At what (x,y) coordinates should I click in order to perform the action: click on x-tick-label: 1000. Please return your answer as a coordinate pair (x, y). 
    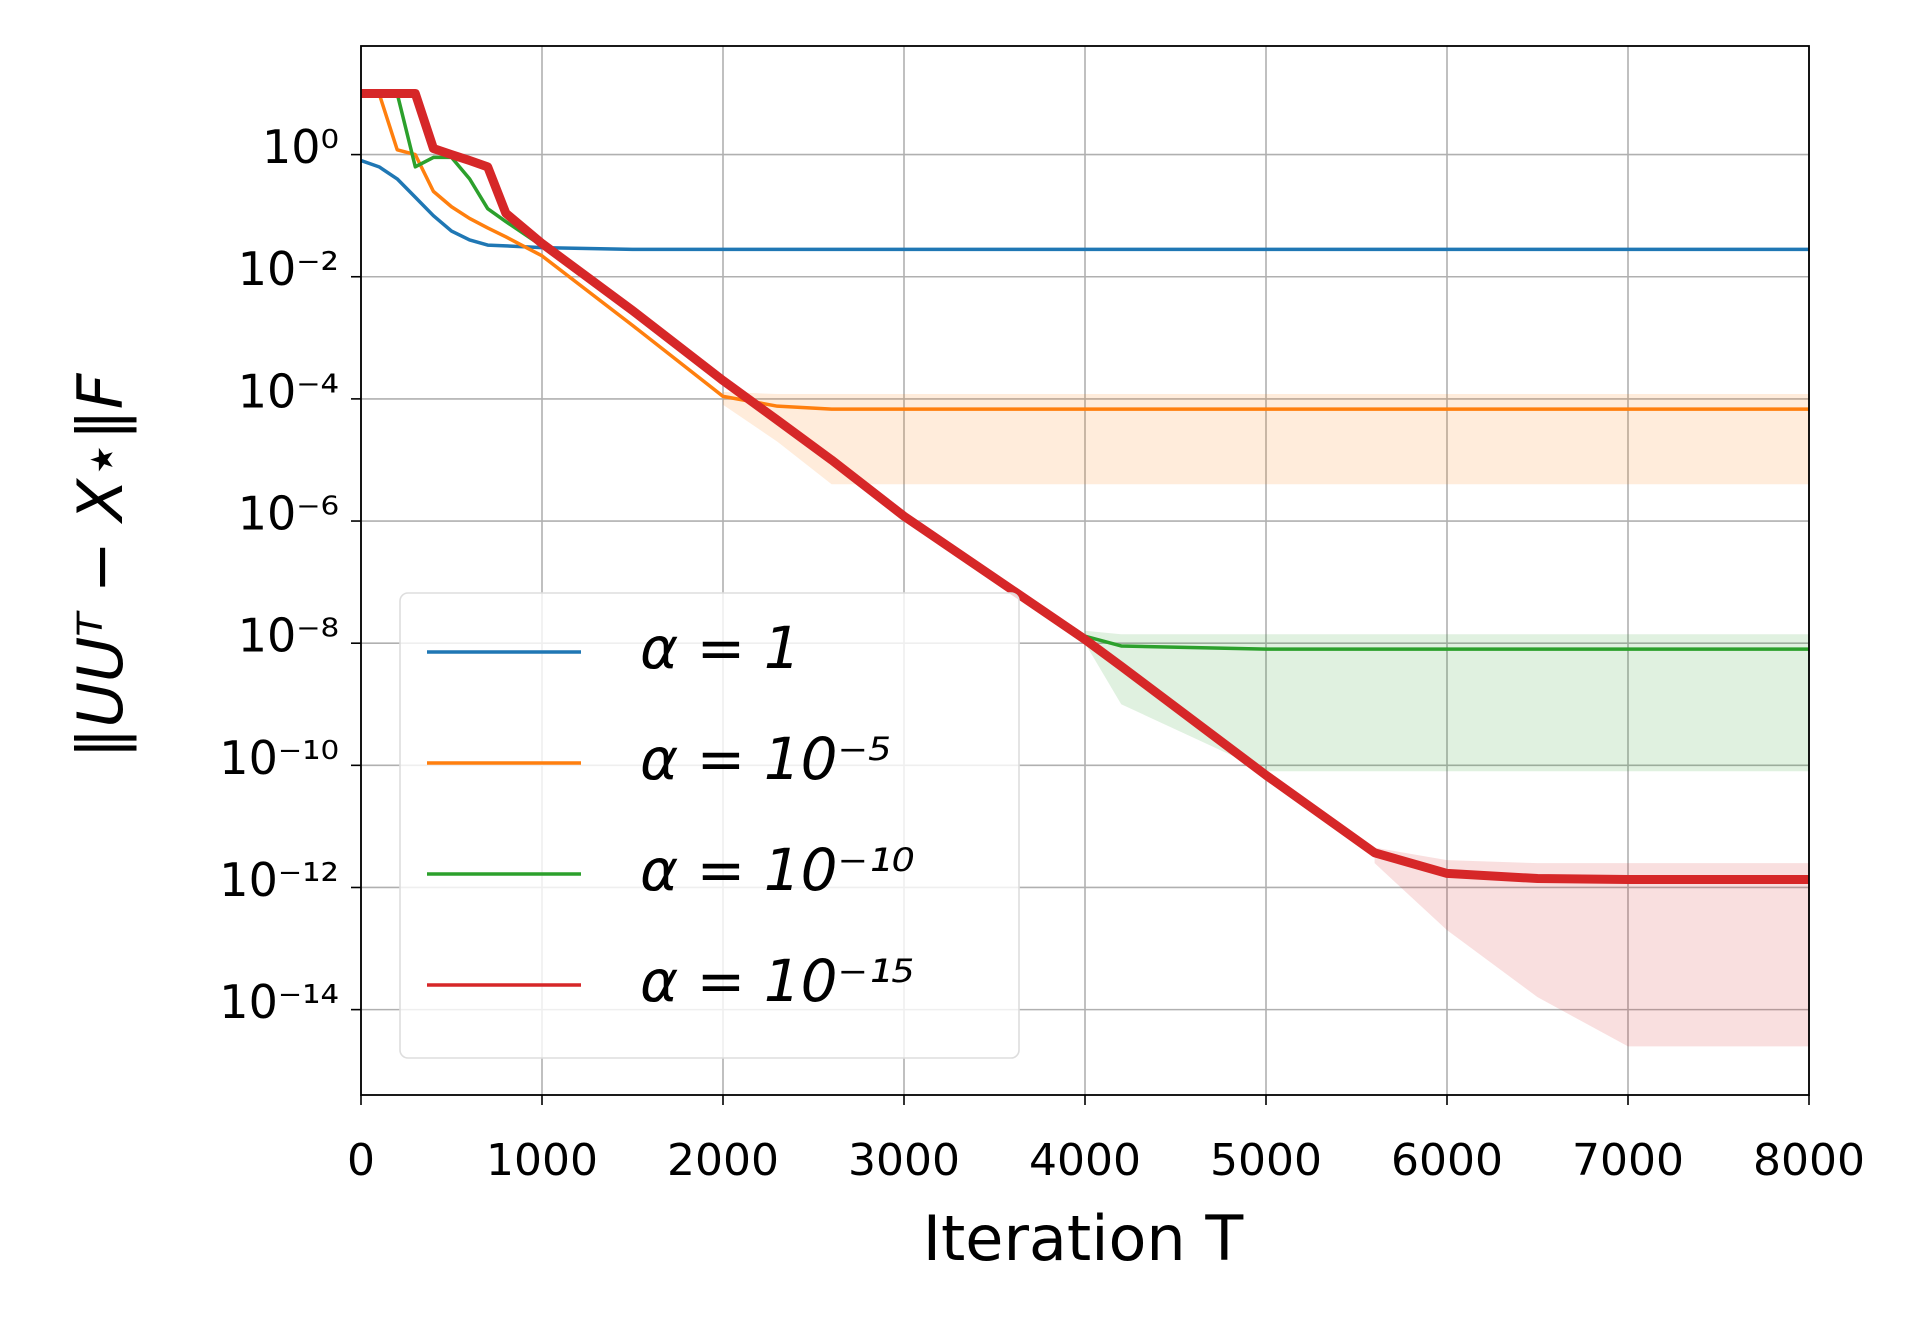
    Looking at the image, I should click on (542, 1160).